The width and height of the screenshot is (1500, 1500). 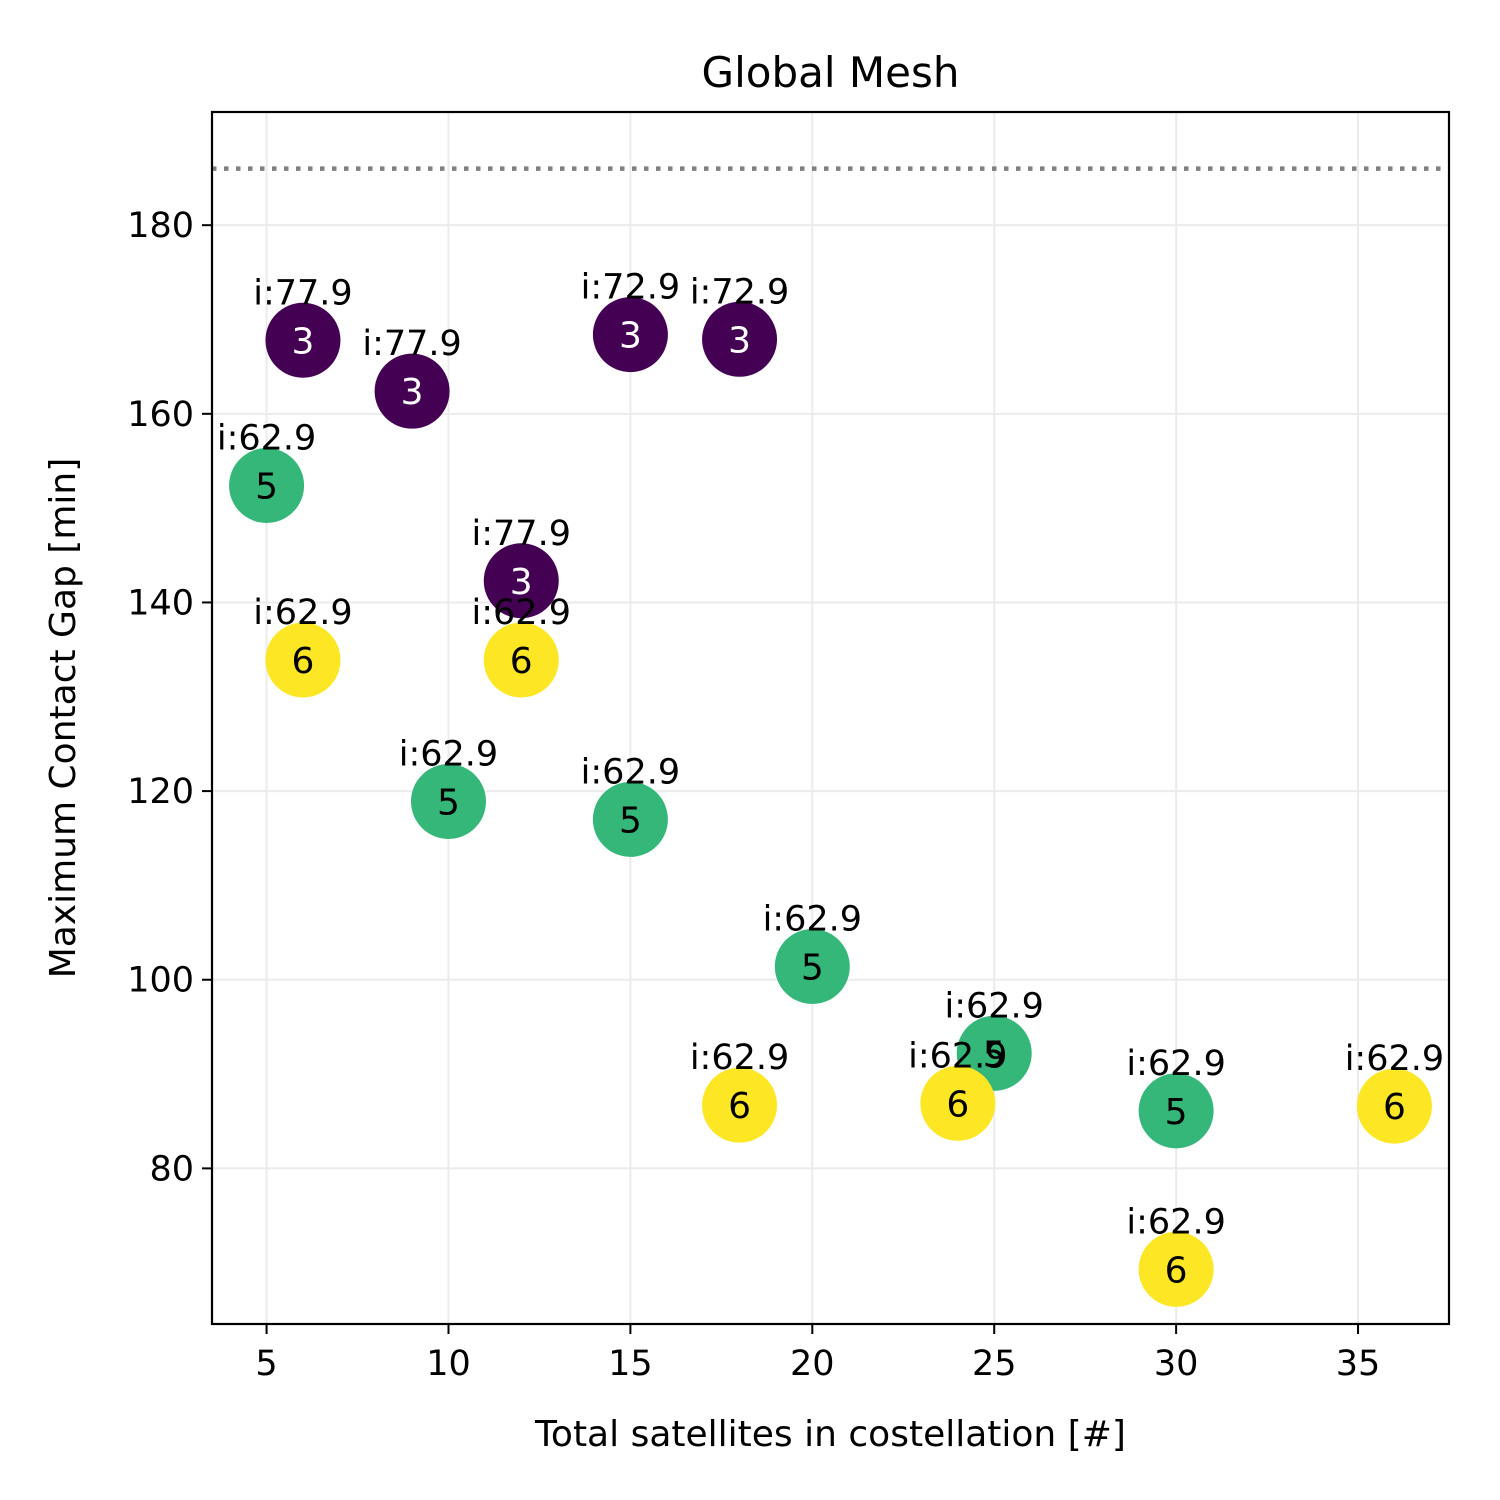 I want to click on x-tick-label: 25, so click(x=994, y=1364).